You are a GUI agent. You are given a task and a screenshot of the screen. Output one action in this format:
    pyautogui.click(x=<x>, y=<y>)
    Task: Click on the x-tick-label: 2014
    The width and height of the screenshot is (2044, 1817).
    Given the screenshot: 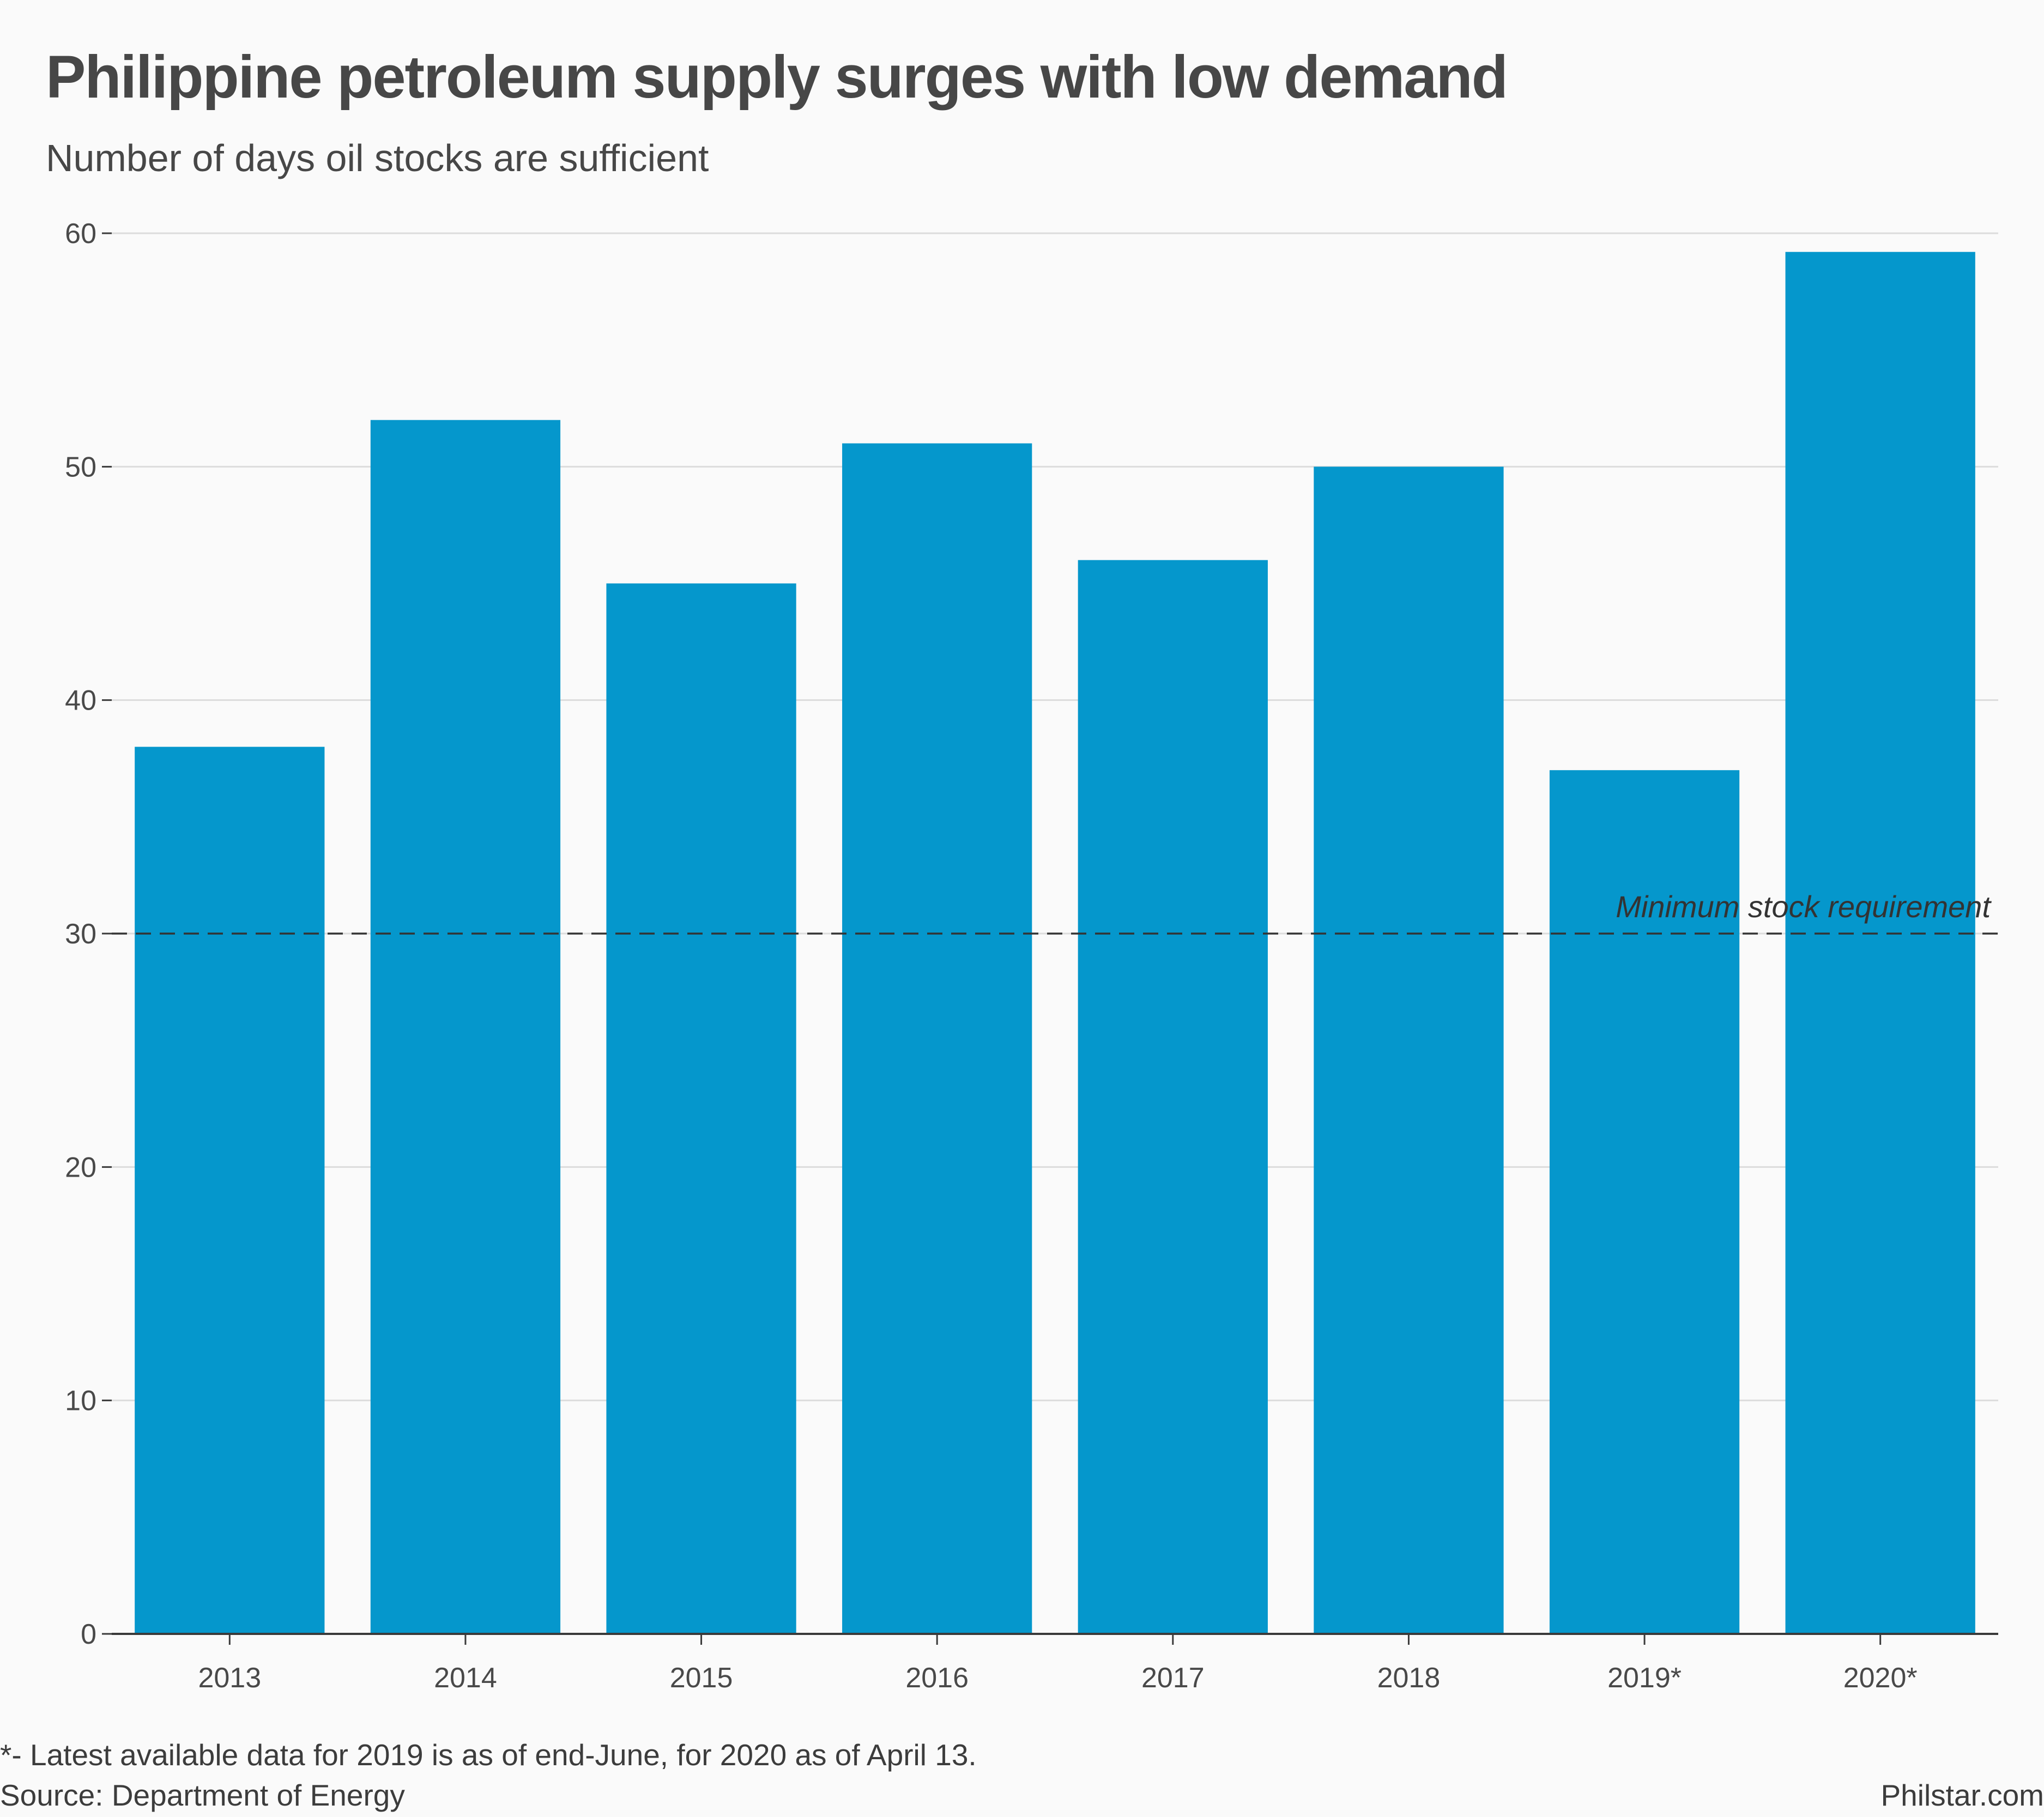 What is the action you would take?
    pyautogui.click(x=465, y=1678)
    